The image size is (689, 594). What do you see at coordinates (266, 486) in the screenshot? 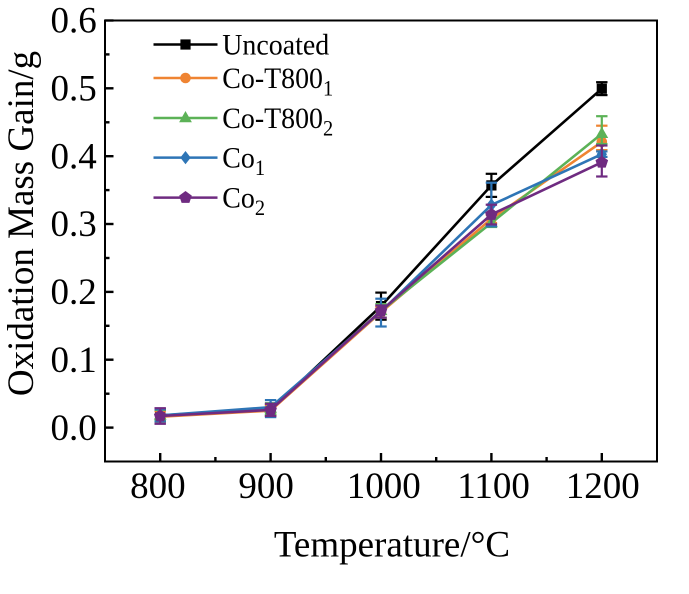
I see `svg-text: 900` at bounding box center [266, 486].